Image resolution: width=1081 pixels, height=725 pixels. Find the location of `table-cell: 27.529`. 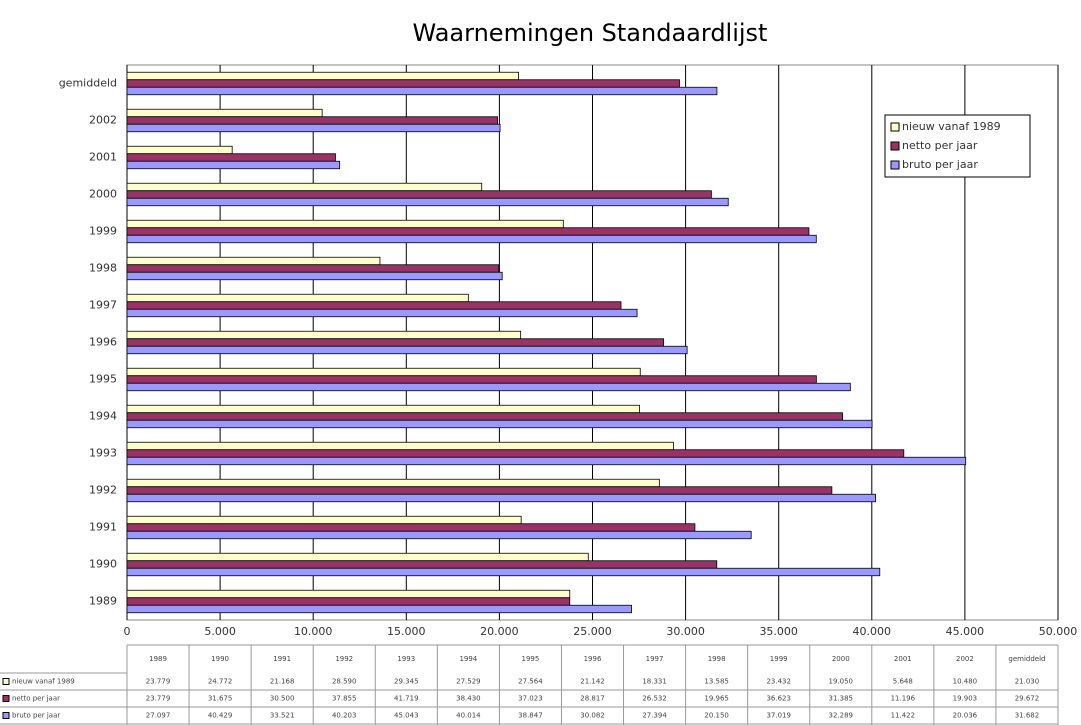

table-cell: 27.529 is located at coordinates (468, 682).